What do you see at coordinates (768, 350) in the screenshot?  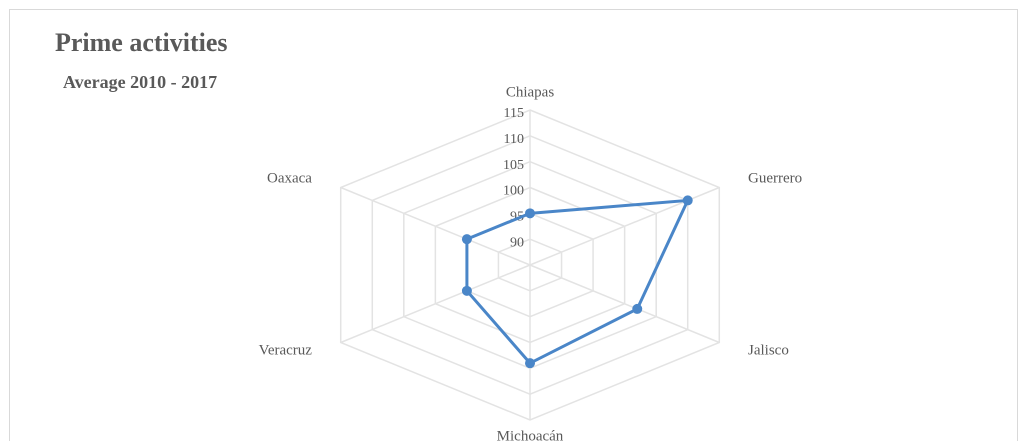 I see `category-label: Jalisco` at bounding box center [768, 350].